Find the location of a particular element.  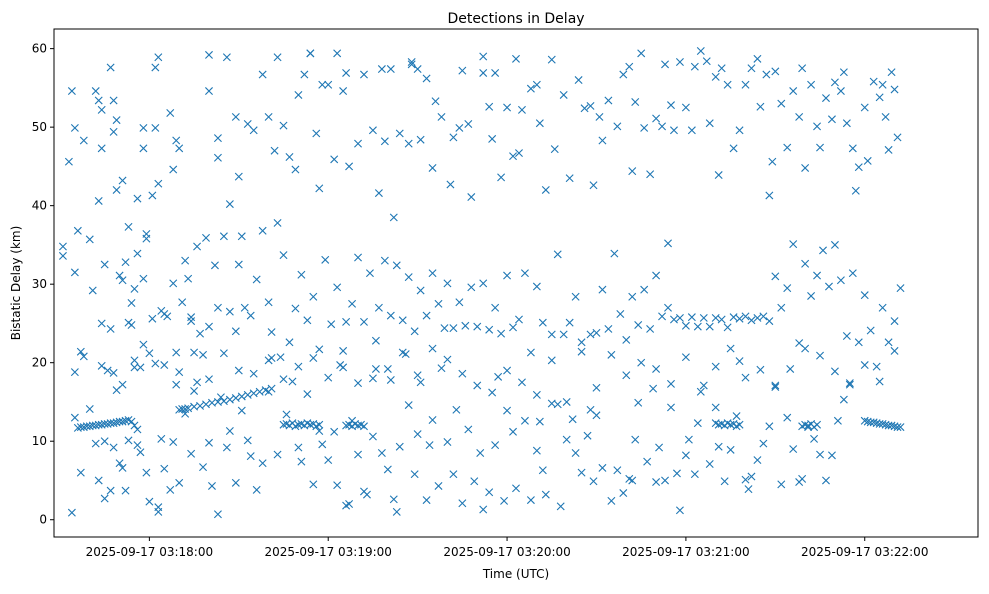

x-tick-label: 2025-09-17 03:22:00 is located at coordinates (864, 552).